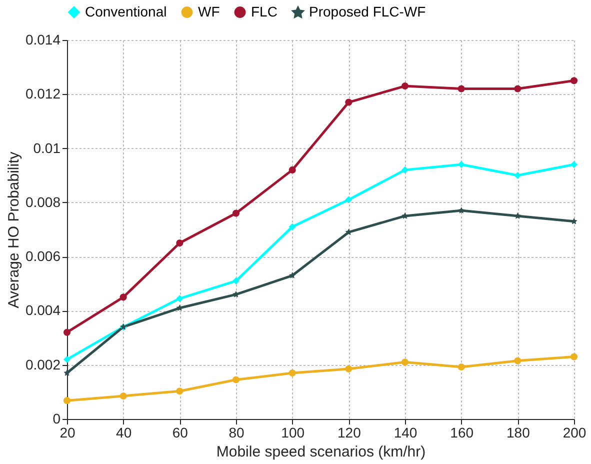 This screenshot has height=464, width=591. Describe the element at coordinates (367, 12) in the screenshot. I see `legend-label: Proposed FLC-WF` at that location.